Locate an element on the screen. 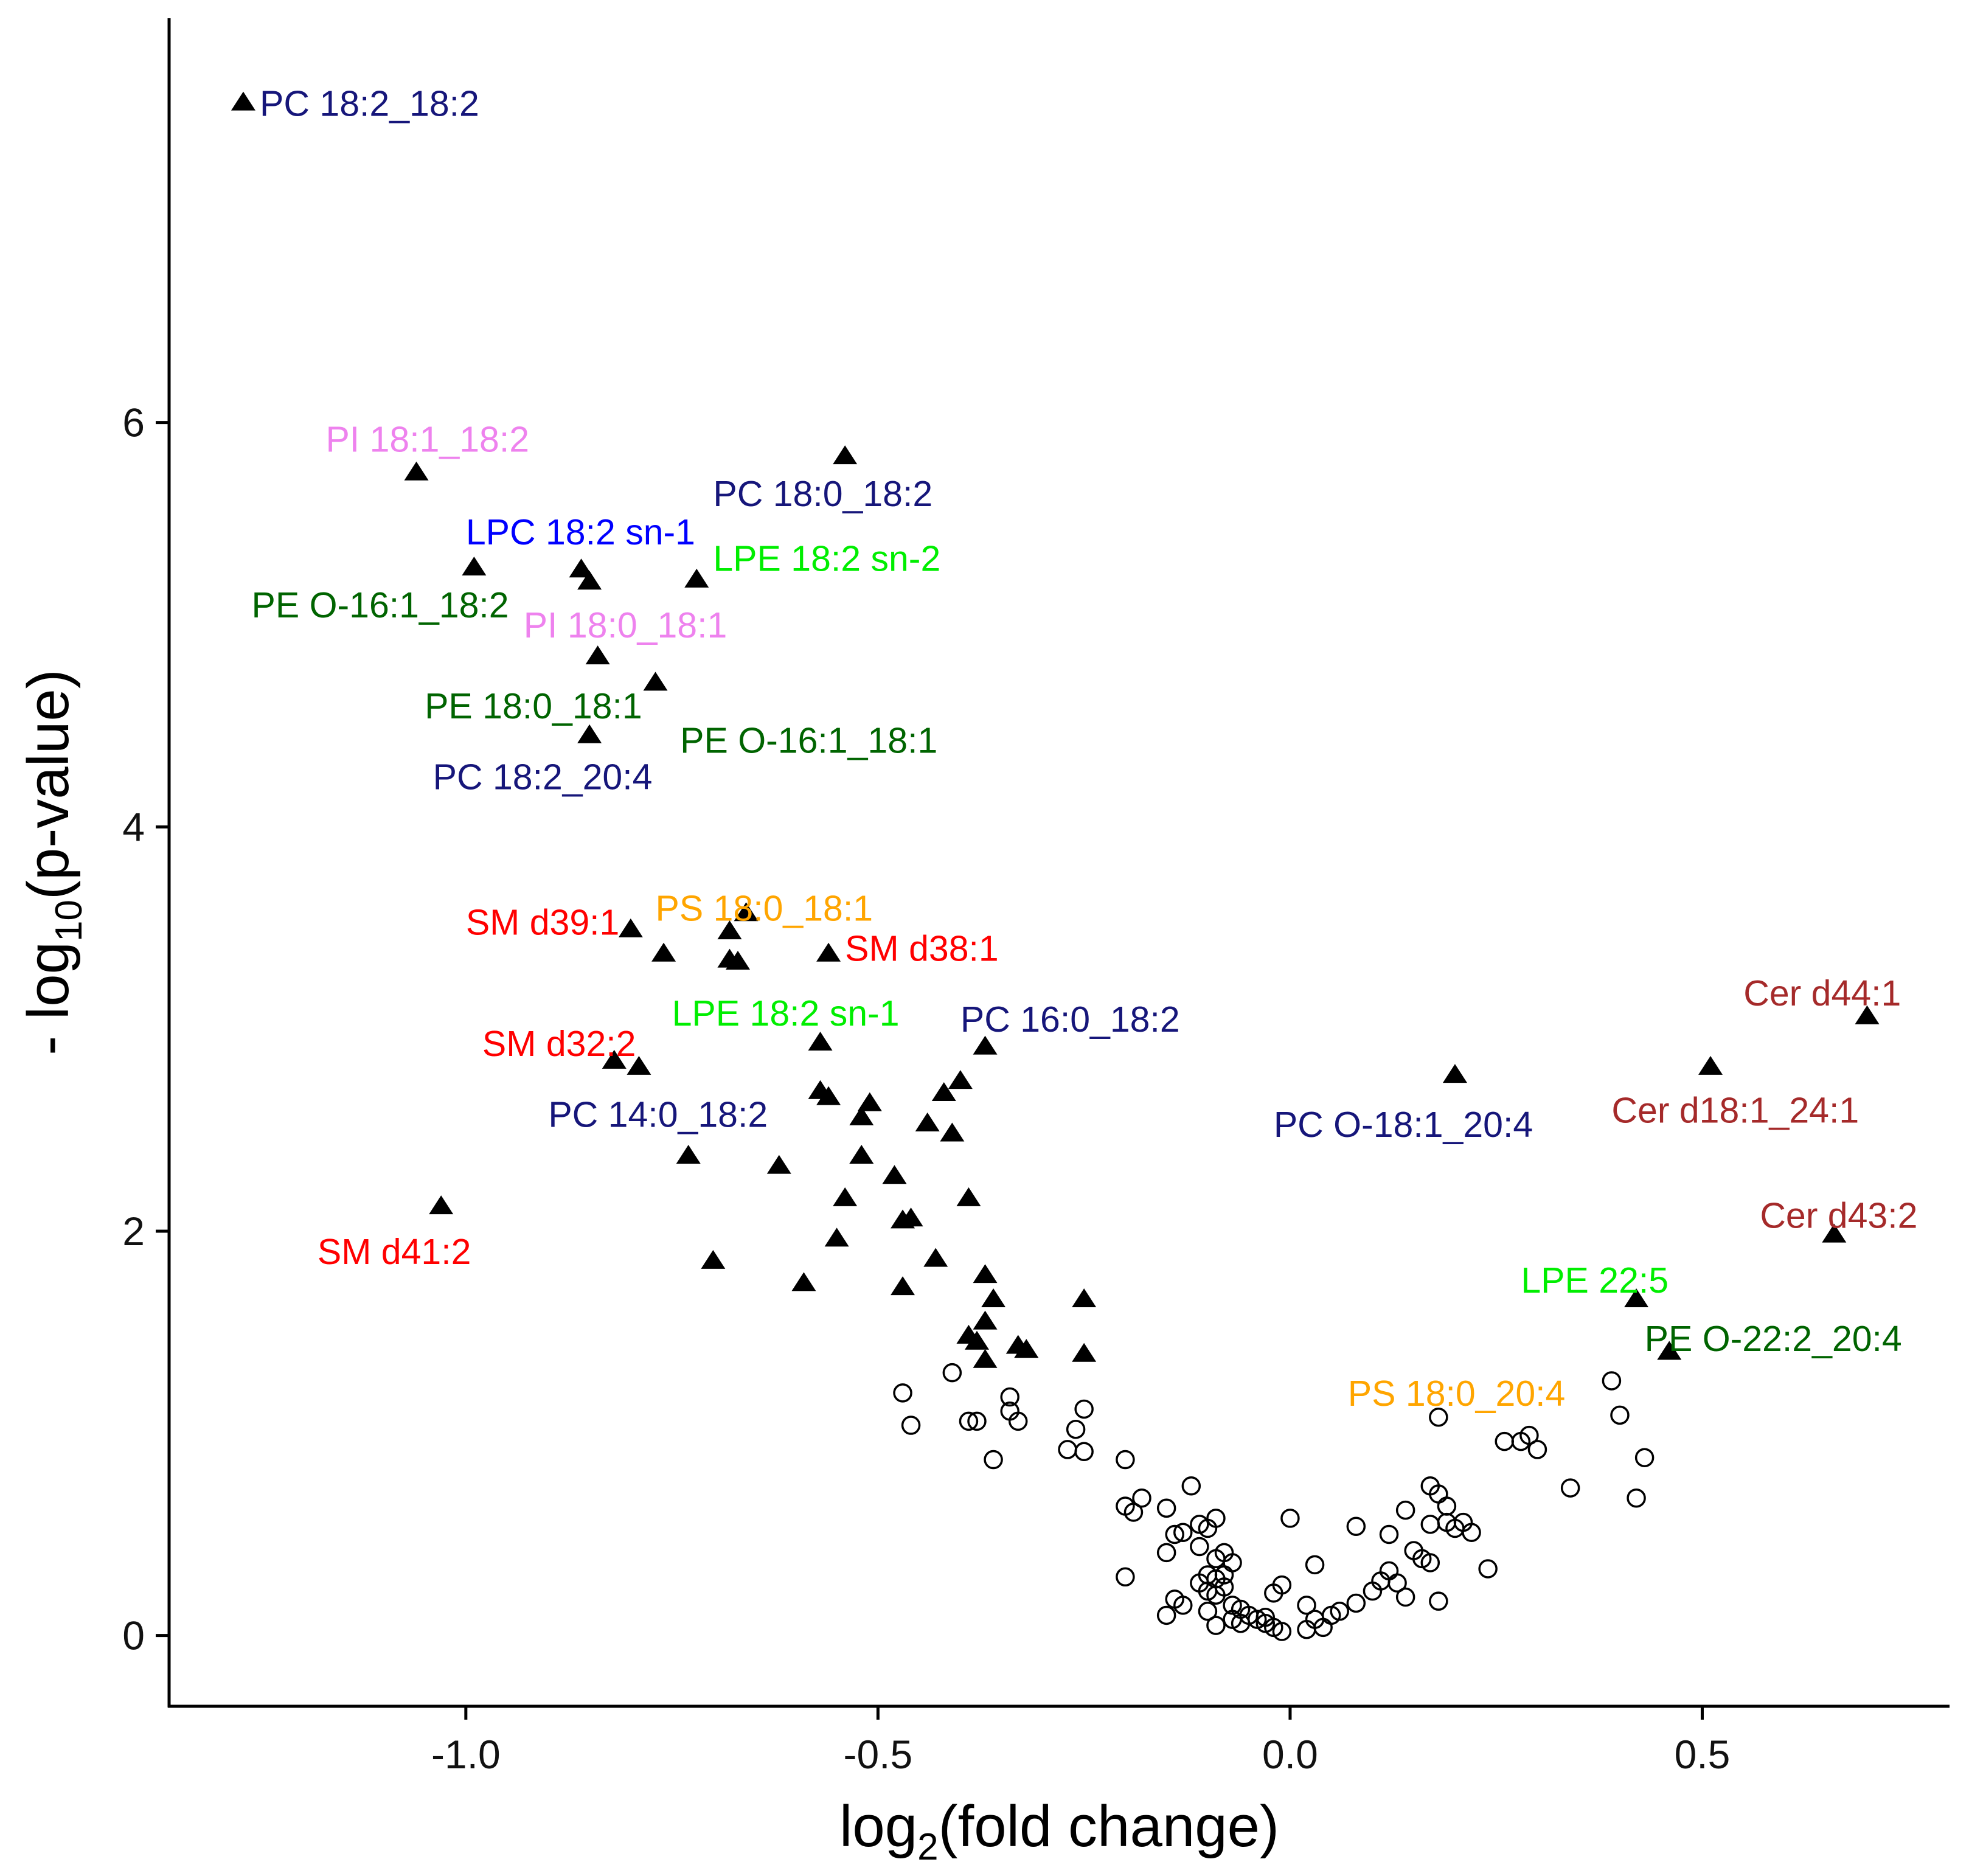 This screenshot has height=1876, width=1969. point-label: LPC 18:2 sn-1 is located at coordinates (580, 532).